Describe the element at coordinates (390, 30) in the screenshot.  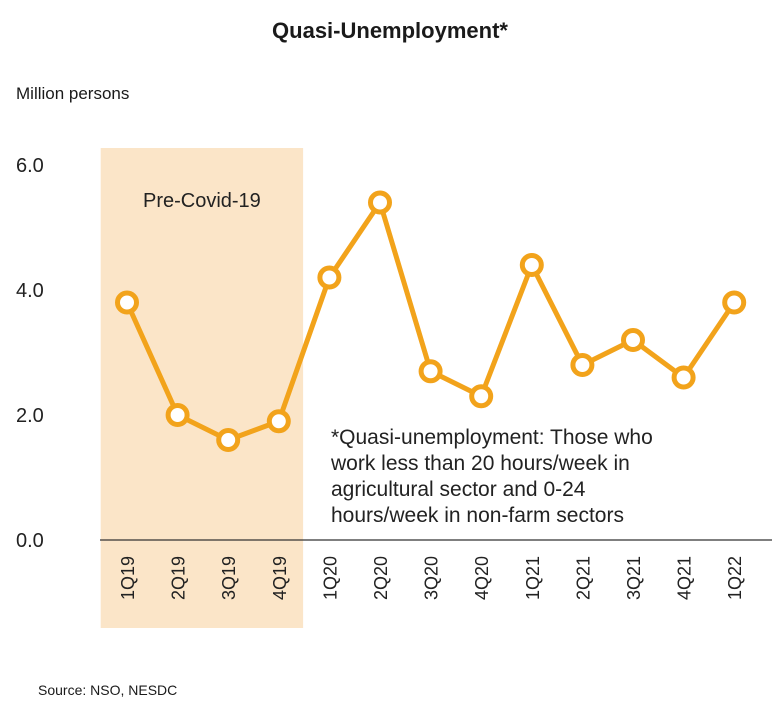
I see `chart-title: Quasi-Unemployment*` at that location.